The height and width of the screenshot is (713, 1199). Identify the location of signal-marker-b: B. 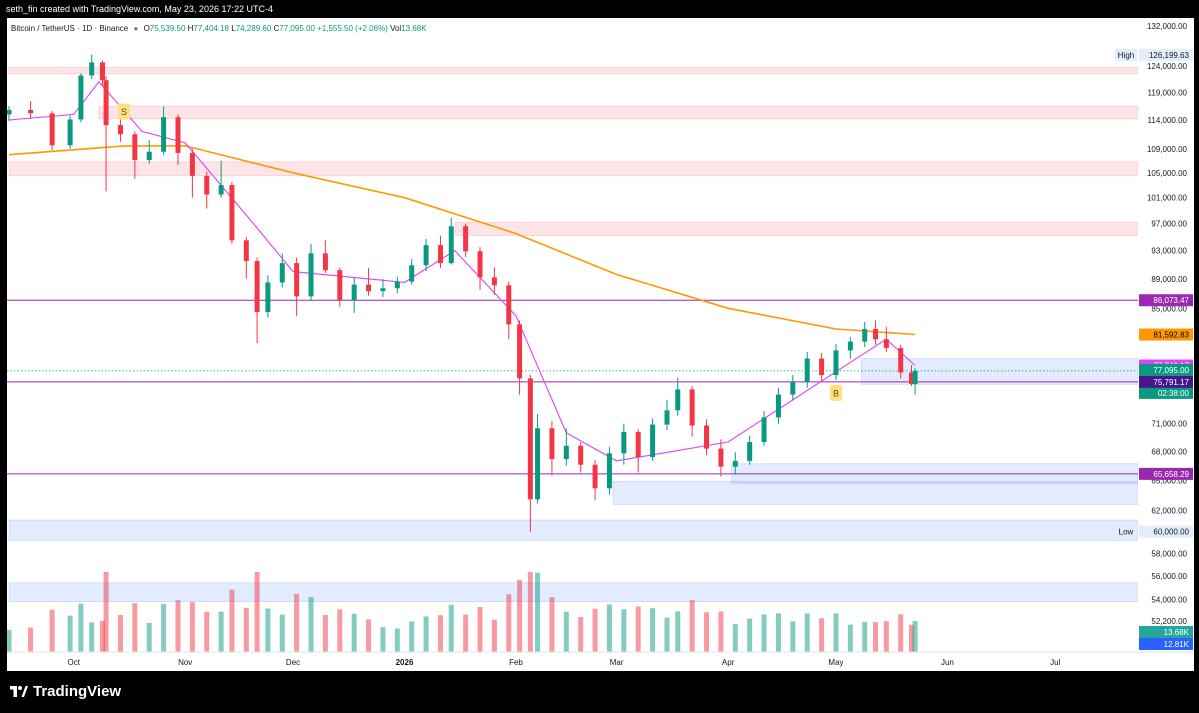
(835, 392).